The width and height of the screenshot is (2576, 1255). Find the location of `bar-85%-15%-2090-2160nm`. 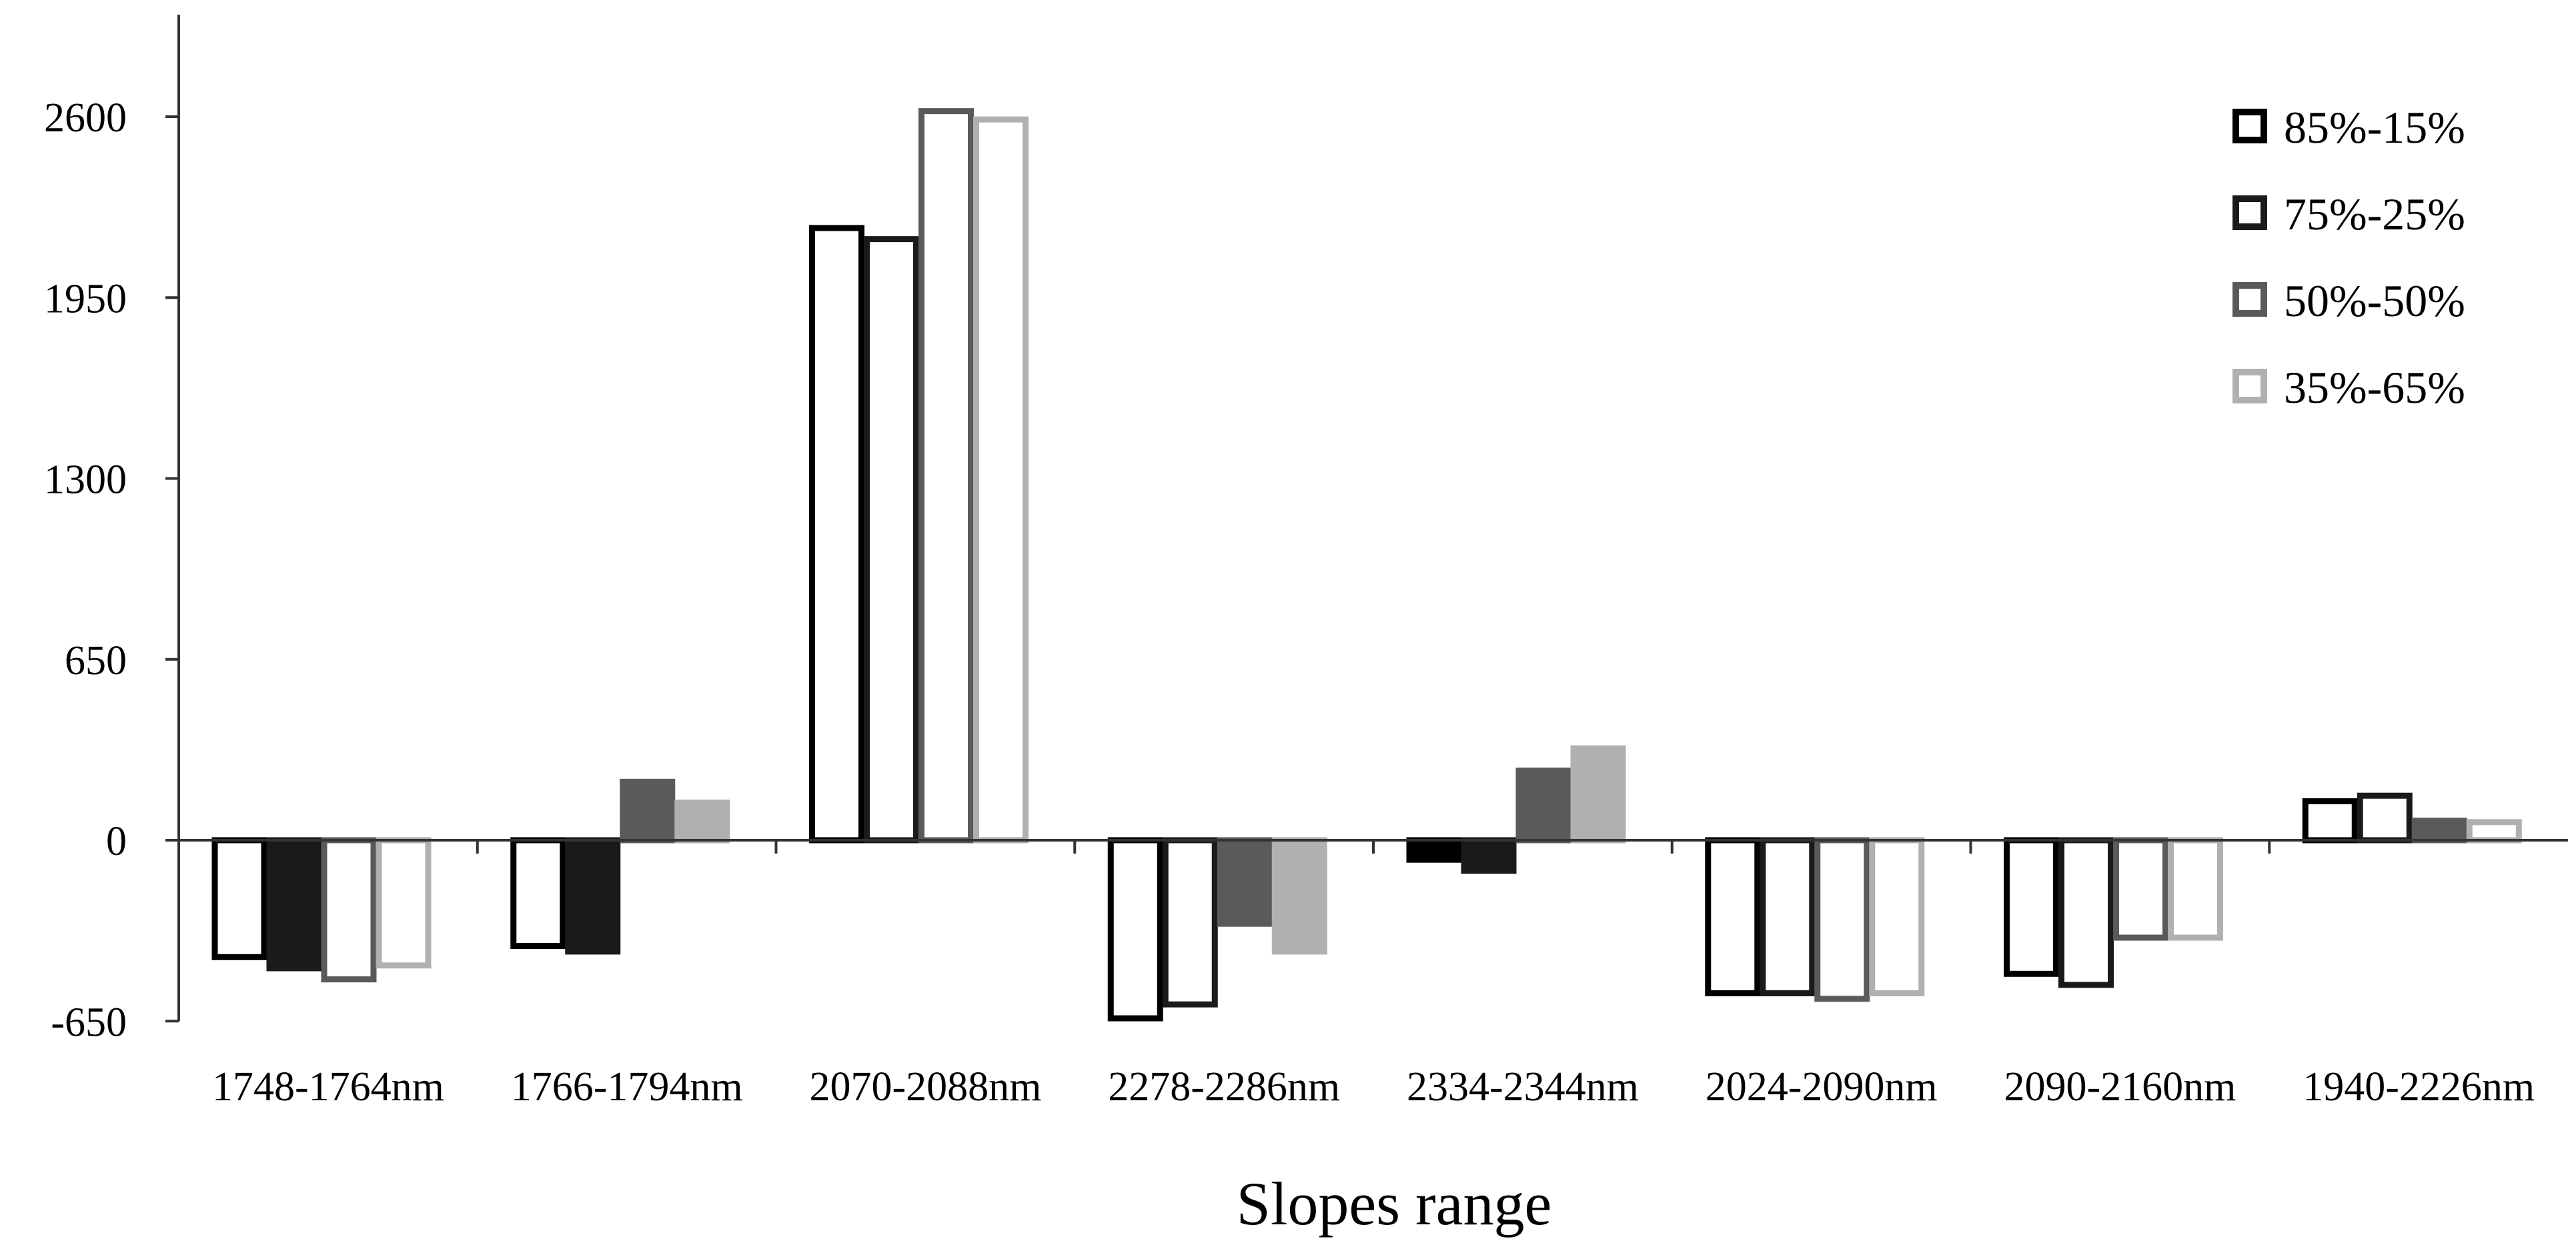

bar-85%-15%-2090-2160nm is located at coordinates (2031, 907).